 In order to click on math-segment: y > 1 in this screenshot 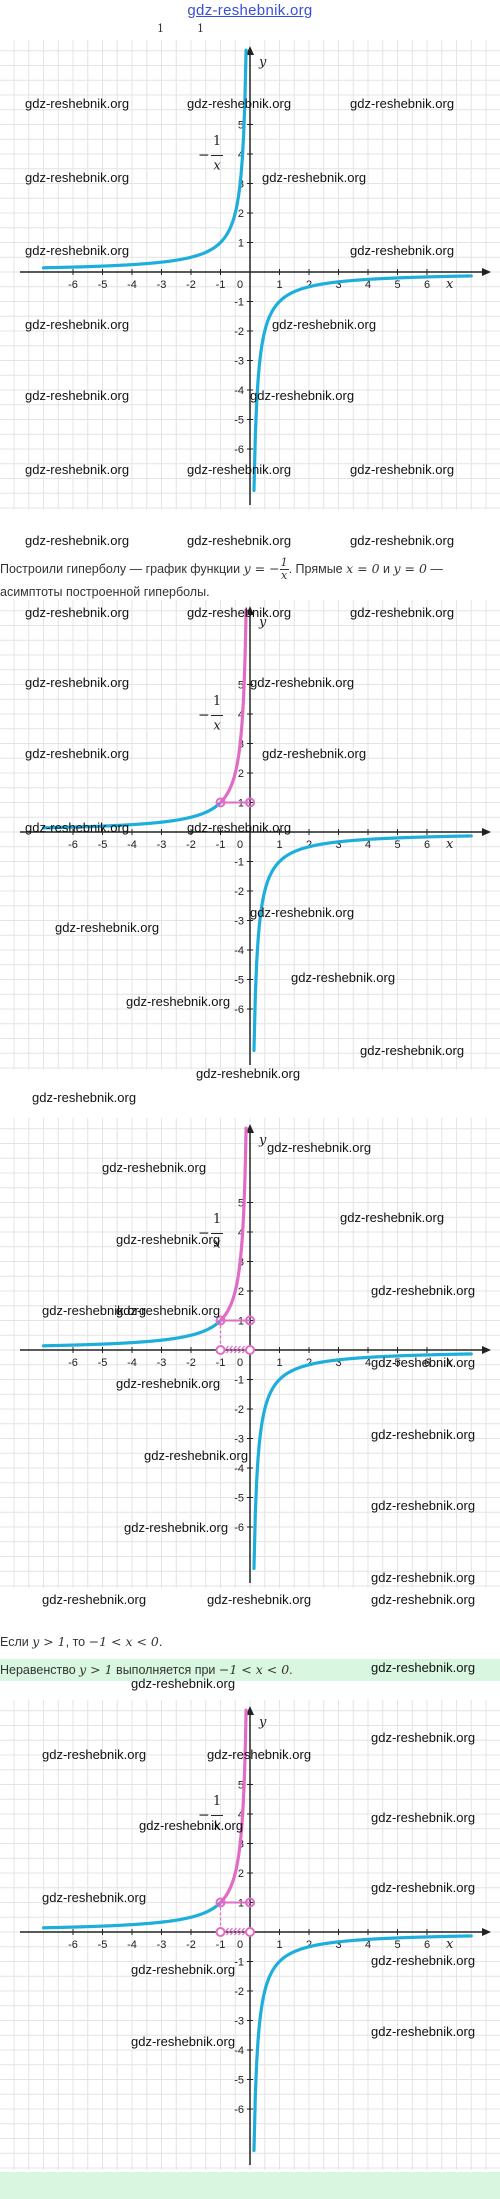, I will do `click(96, 1669)`.